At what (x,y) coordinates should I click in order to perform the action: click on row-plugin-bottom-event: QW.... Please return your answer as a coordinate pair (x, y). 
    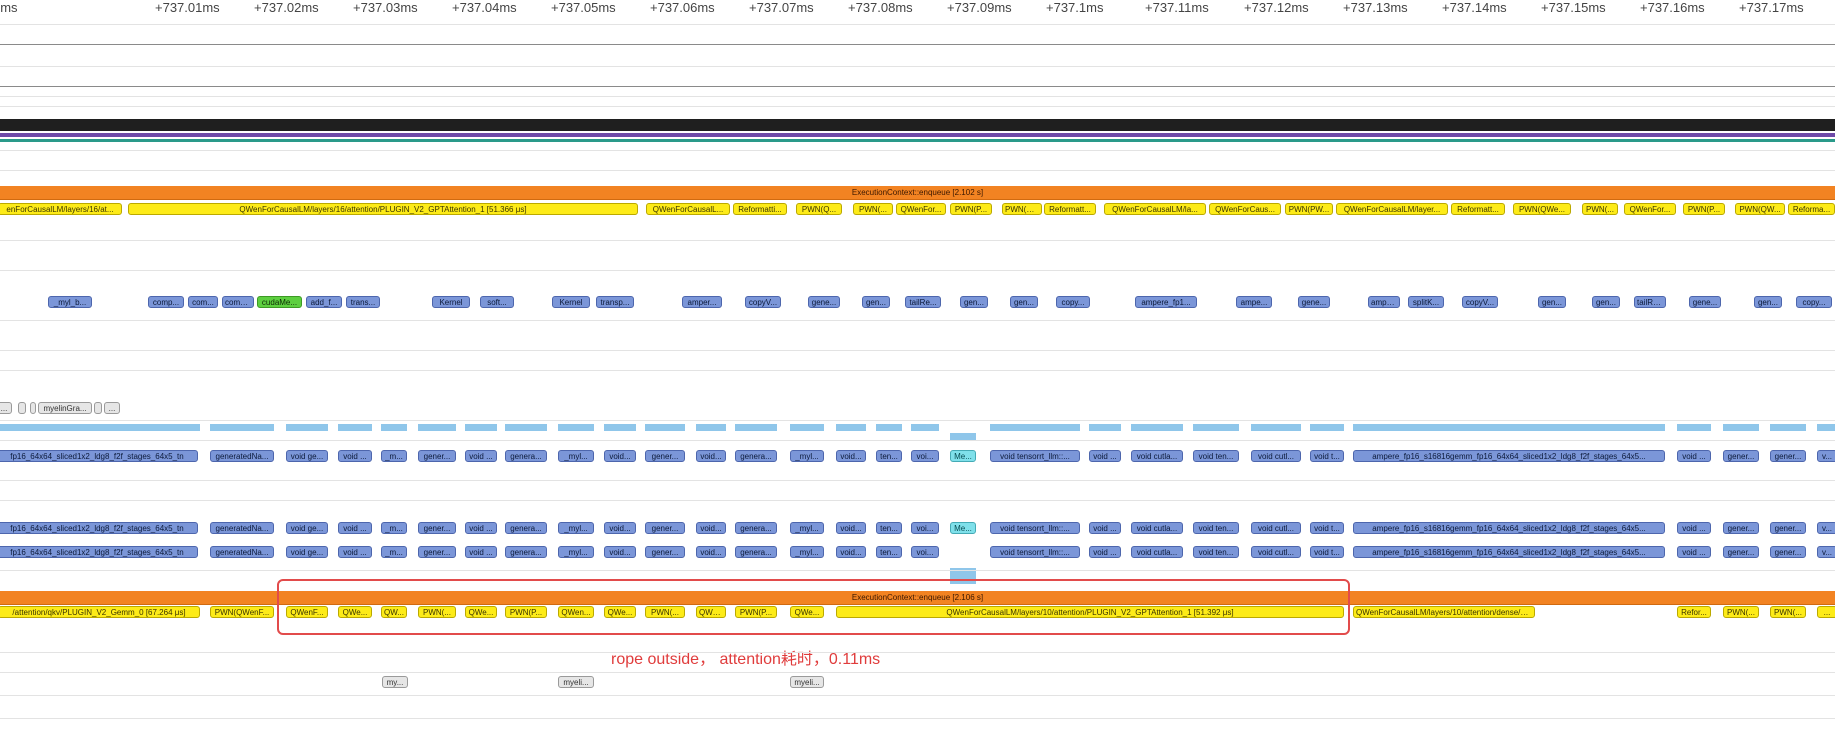
    Looking at the image, I should click on (394, 612).